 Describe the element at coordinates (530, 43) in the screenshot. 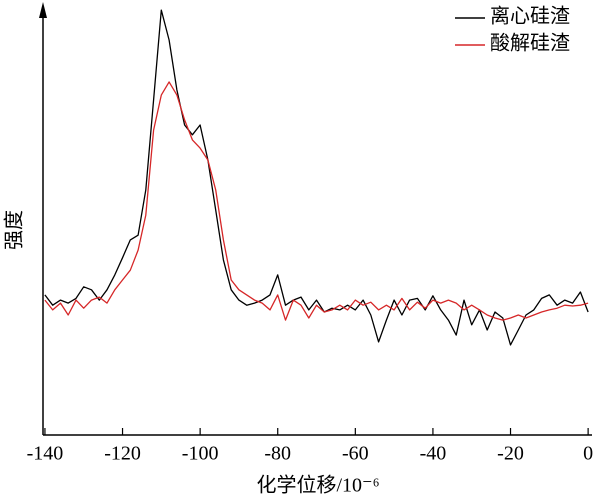

I see `legend-label: 酸解硅渣` at that location.